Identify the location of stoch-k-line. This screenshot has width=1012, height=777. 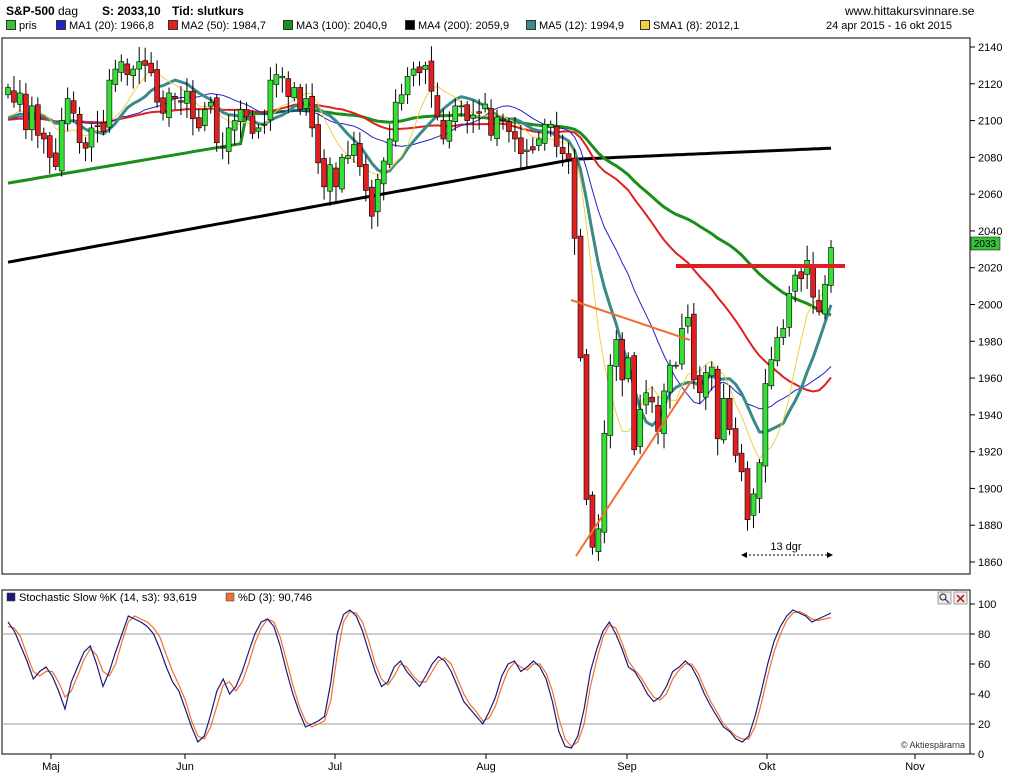
(419, 679).